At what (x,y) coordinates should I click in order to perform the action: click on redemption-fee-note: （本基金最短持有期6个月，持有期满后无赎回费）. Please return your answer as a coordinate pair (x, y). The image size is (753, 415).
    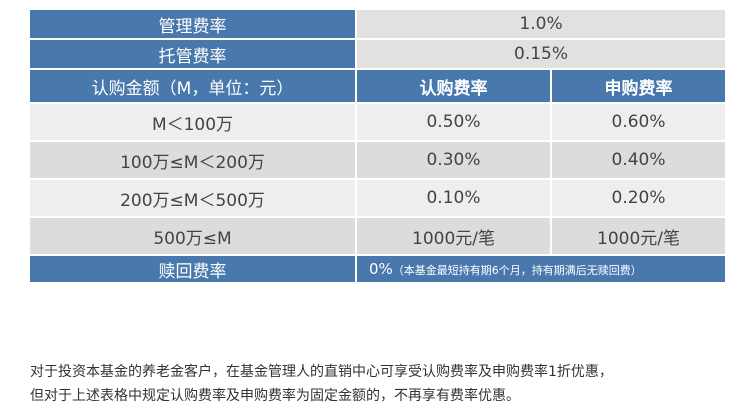
    Looking at the image, I should click on (517, 270).